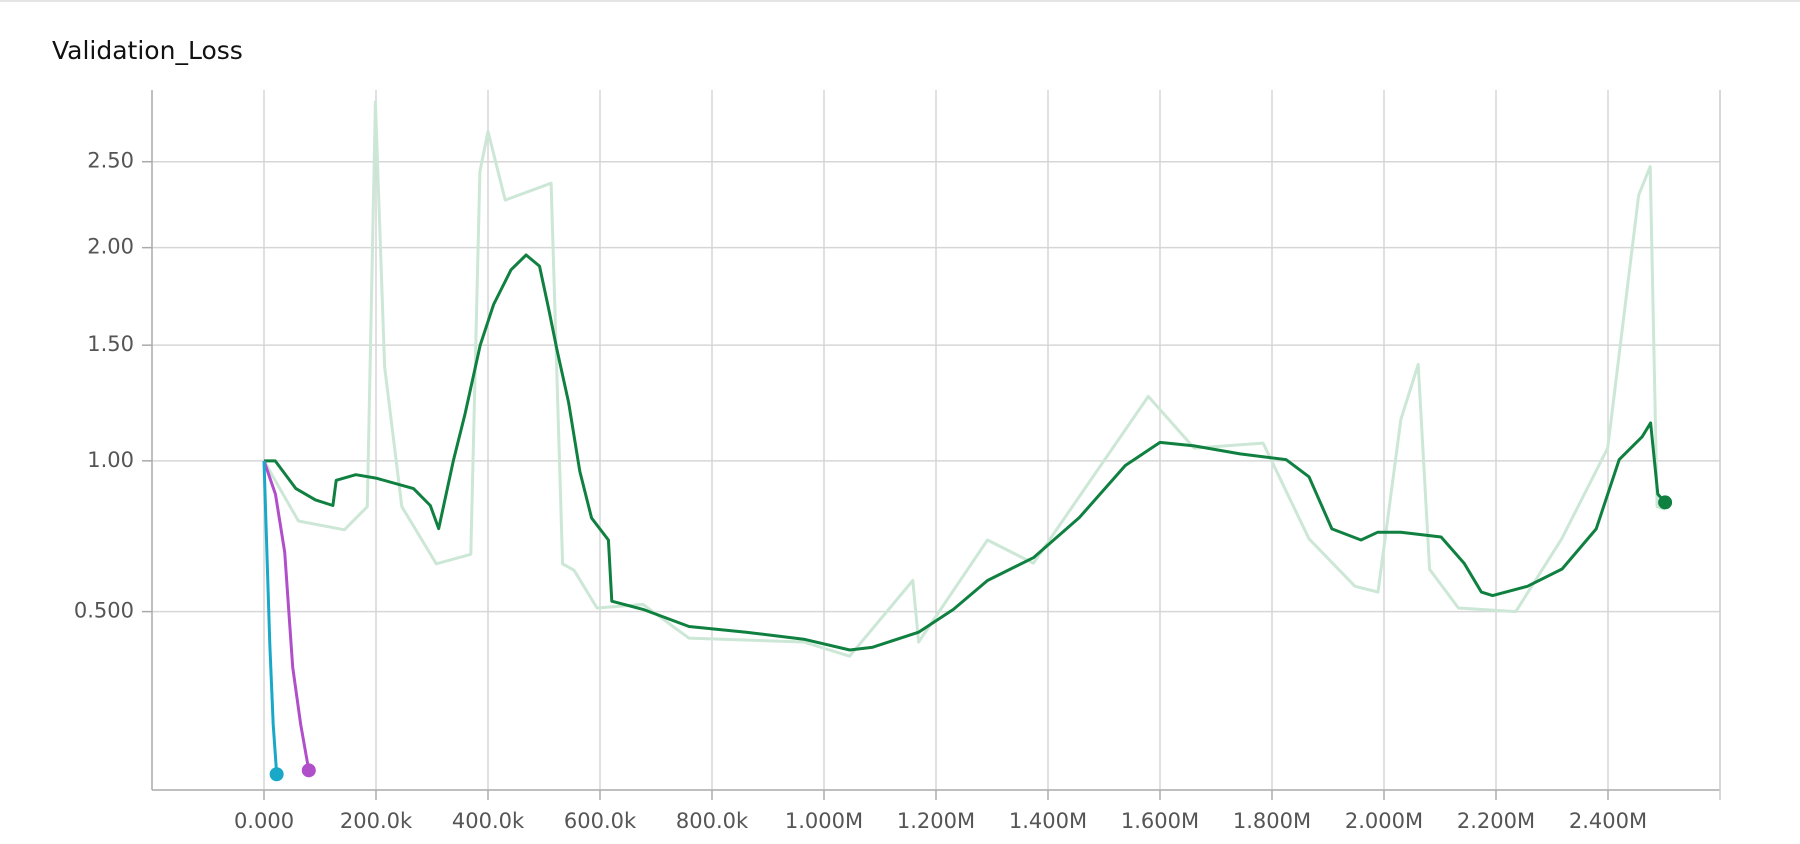 Image resolution: width=1800 pixels, height=844 pixels. What do you see at coordinates (147, 50) in the screenshot?
I see `chart-title: Validation_Loss` at bounding box center [147, 50].